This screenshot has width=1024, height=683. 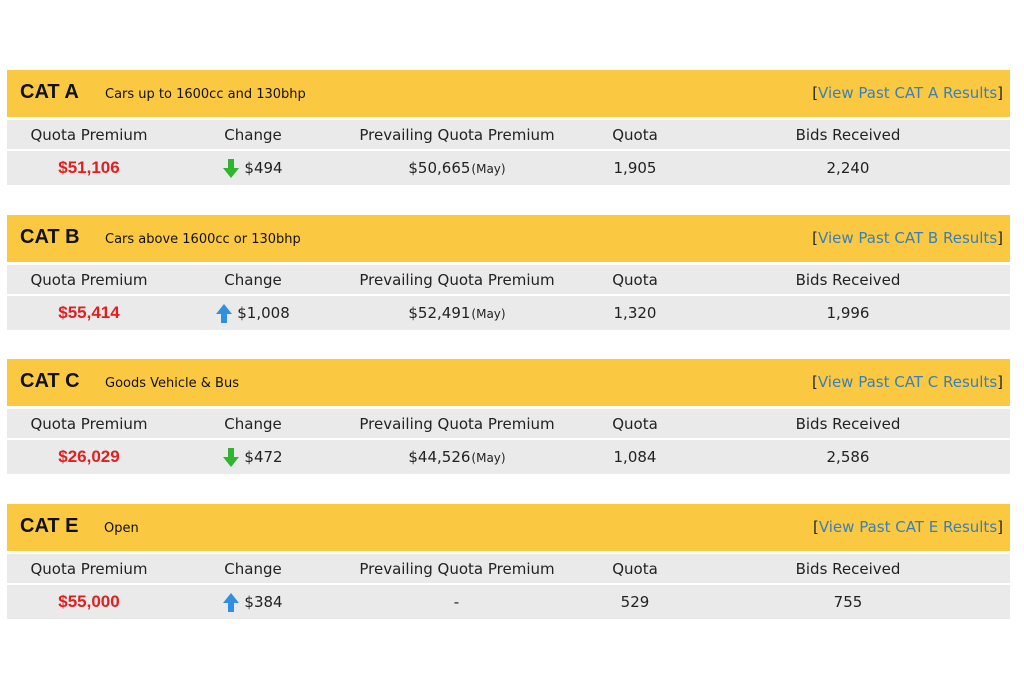 I want to click on premium-cell: $26,029, so click(x=89, y=457).